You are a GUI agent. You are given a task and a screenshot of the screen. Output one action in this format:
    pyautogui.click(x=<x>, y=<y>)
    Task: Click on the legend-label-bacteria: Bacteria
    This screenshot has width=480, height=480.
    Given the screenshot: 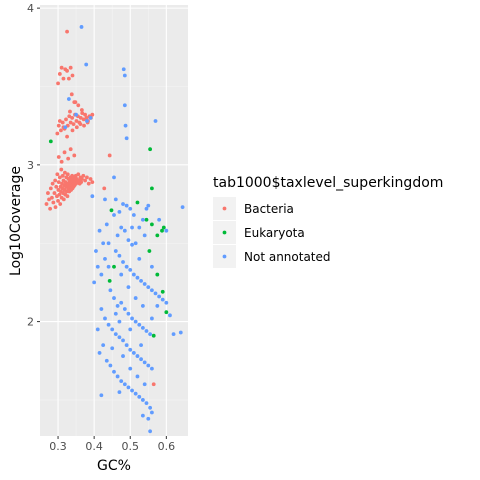 What is the action you would take?
    pyautogui.click(x=269, y=209)
    